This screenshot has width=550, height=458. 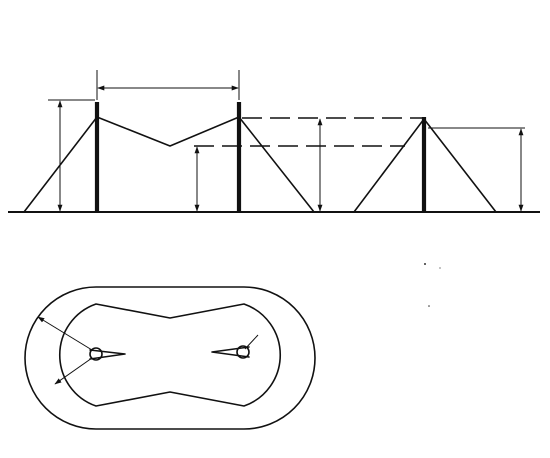 I want to click on left-mast-base-circle, so click(x=96, y=354).